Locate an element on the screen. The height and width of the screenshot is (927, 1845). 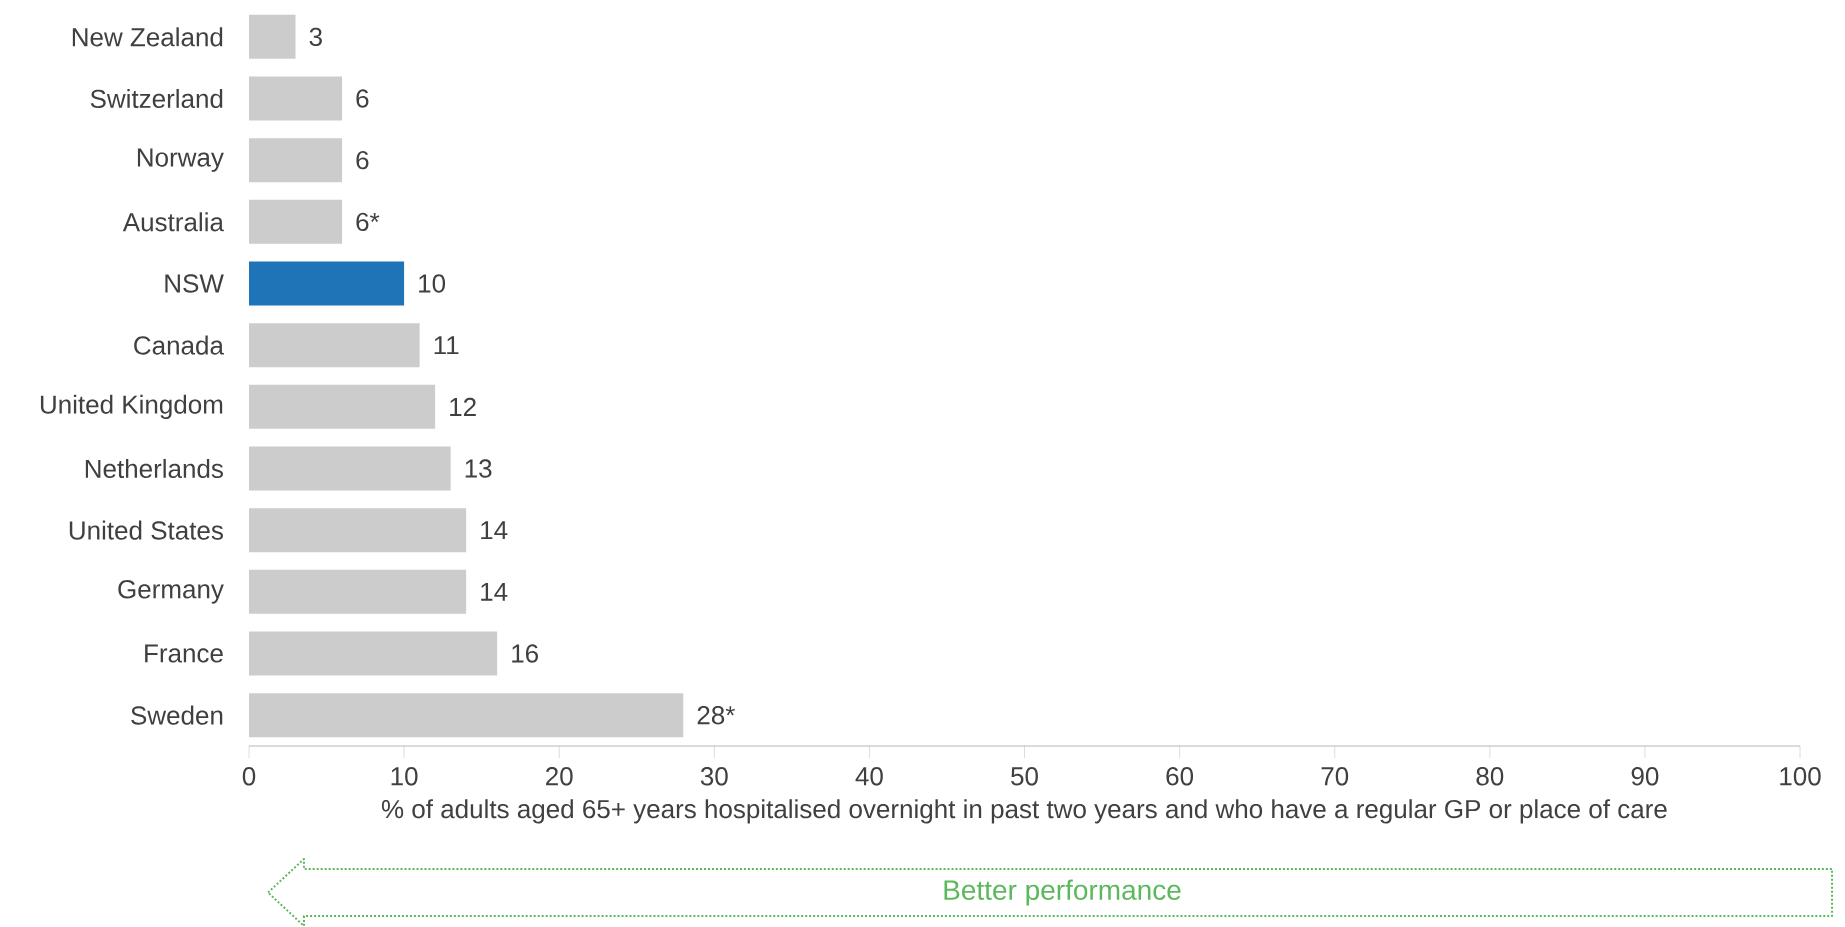
data-label: 6* is located at coordinates (368, 222).